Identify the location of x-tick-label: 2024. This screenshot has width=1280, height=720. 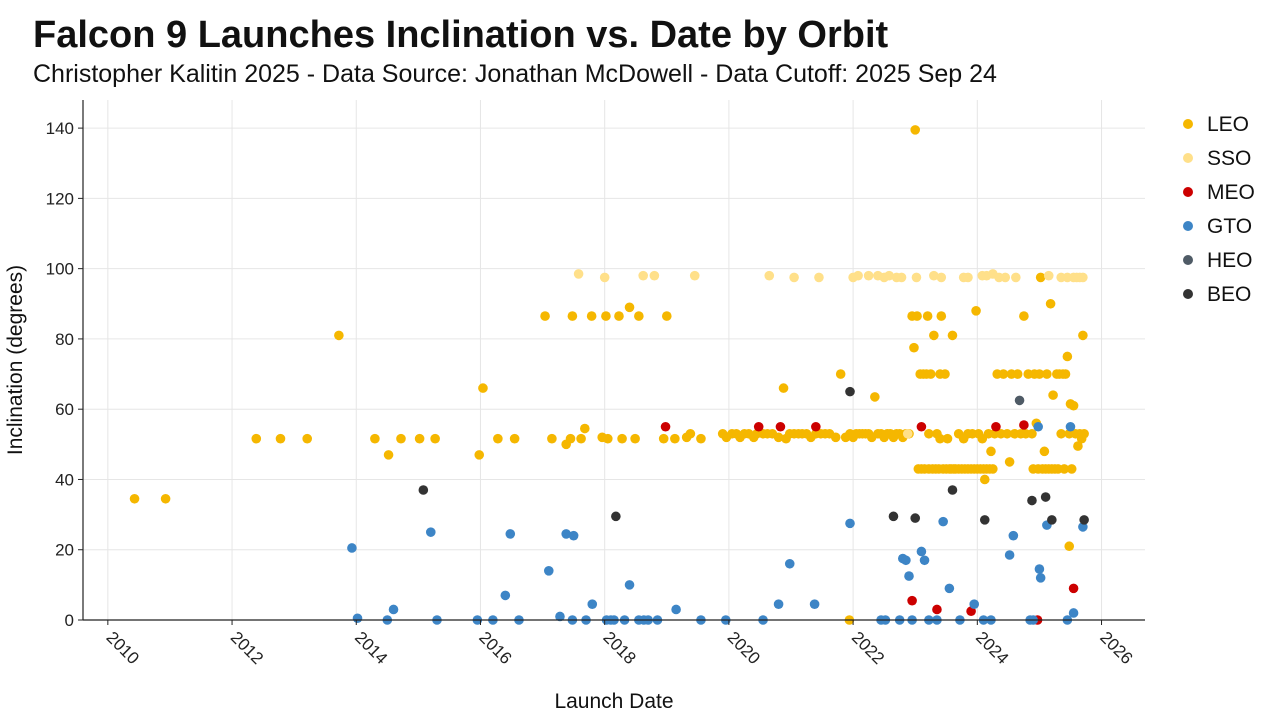
(992, 648).